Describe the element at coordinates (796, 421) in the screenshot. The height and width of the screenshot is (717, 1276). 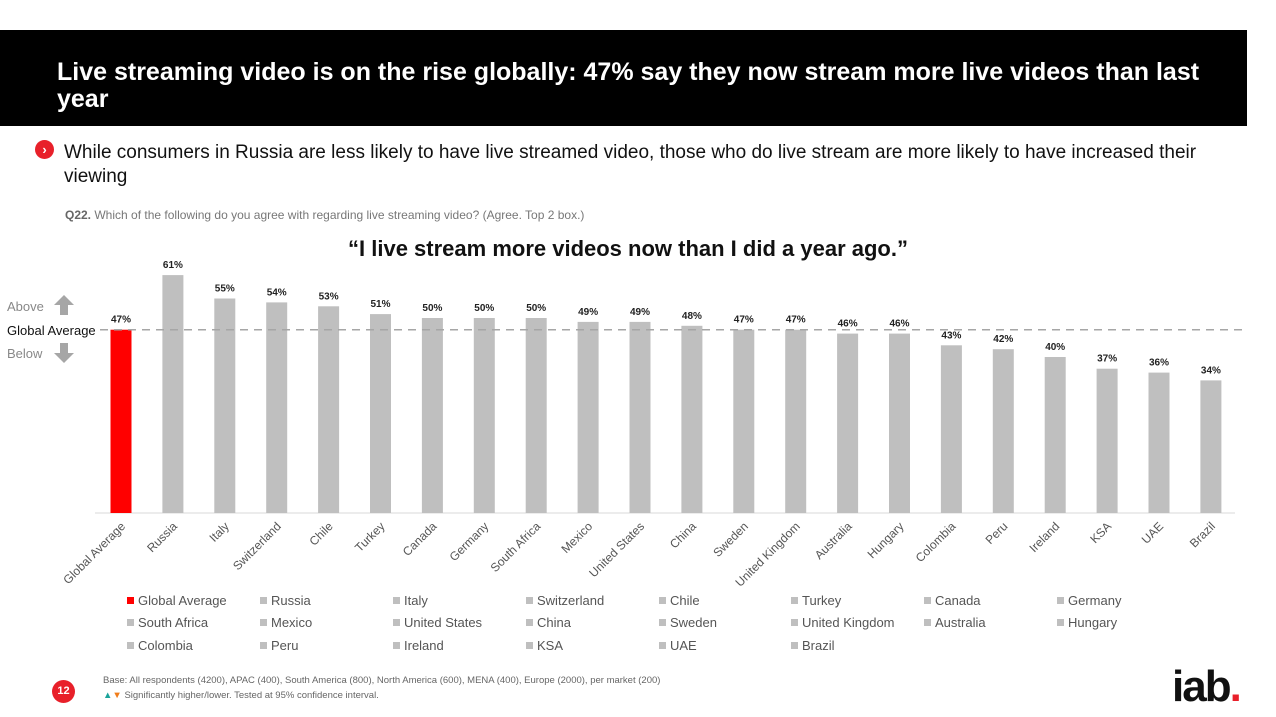
I see `bar-united-kingdom` at that location.